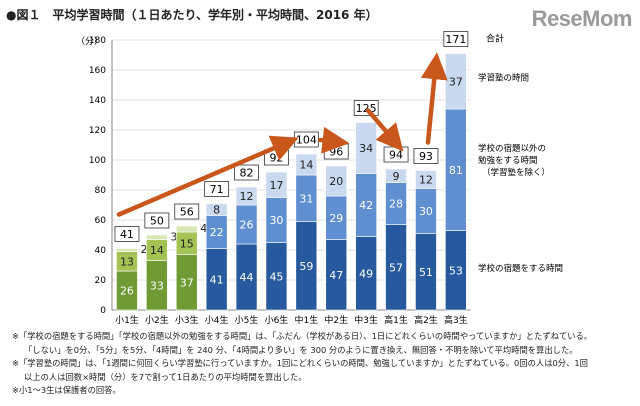 The width and height of the screenshot is (640, 406). Describe the element at coordinates (203, 228) in the screenshot. I see `data-label: 4` at that location.